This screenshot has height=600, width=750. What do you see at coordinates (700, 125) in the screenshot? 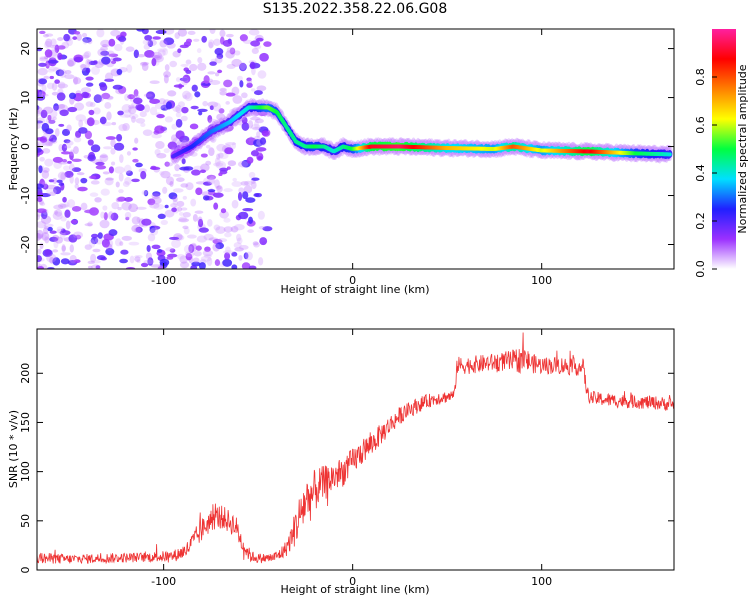
I see `colorbar-tick-label: 0.6` at bounding box center [700, 125].